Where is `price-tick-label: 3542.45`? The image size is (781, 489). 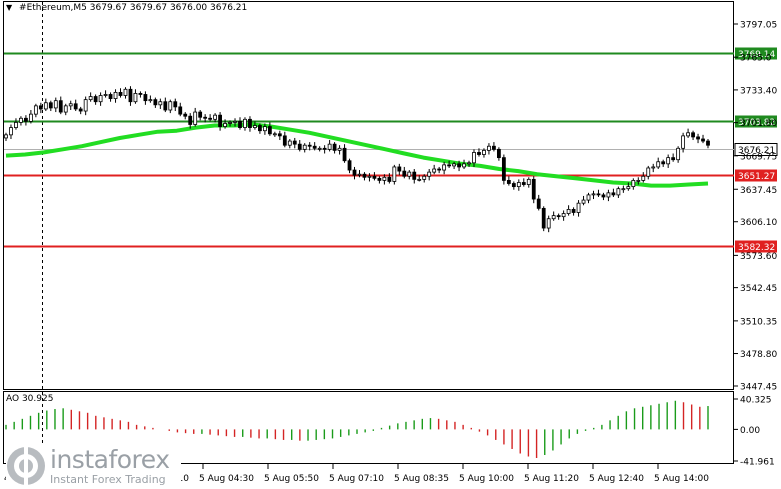
price-tick-label: 3542.45 is located at coordinates (758, 289).